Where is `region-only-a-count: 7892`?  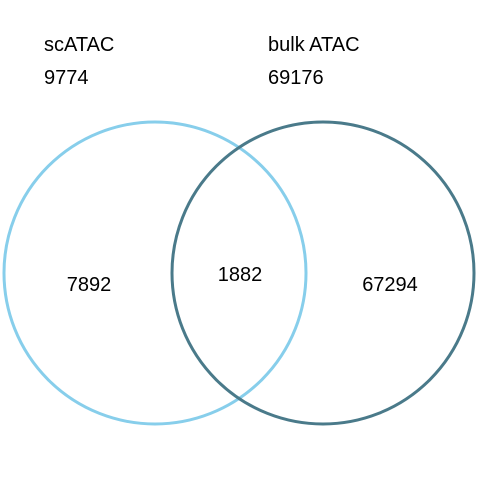 region-only-a-count: 7892 is located at coordinates (89, 285).